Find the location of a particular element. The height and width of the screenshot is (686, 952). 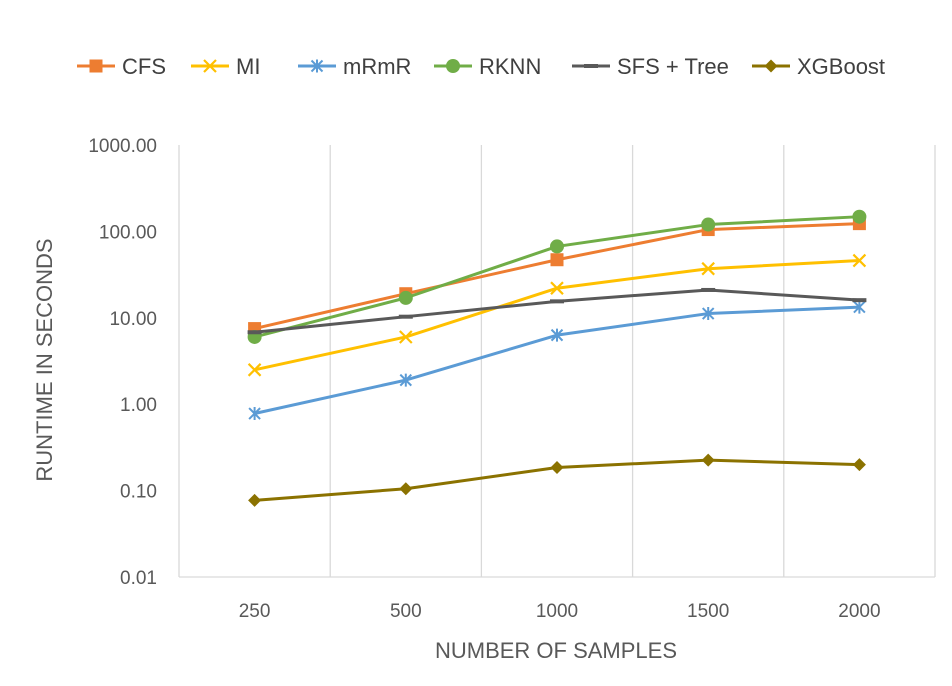

legend-label: MI is located at coordinates (248, 66).